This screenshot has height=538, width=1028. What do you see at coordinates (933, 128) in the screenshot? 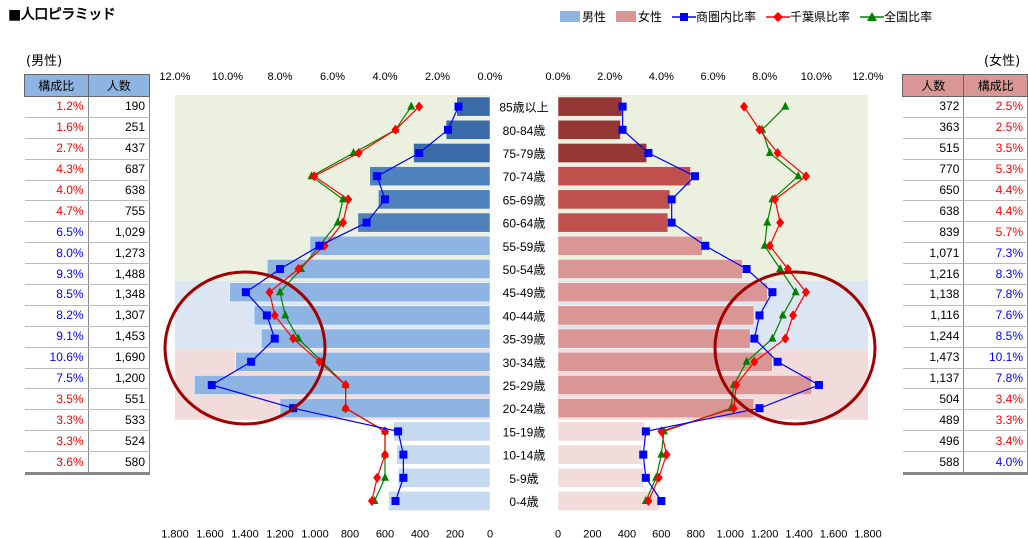
I see `female-count-cell: 363` at bounding box center [933, 128].